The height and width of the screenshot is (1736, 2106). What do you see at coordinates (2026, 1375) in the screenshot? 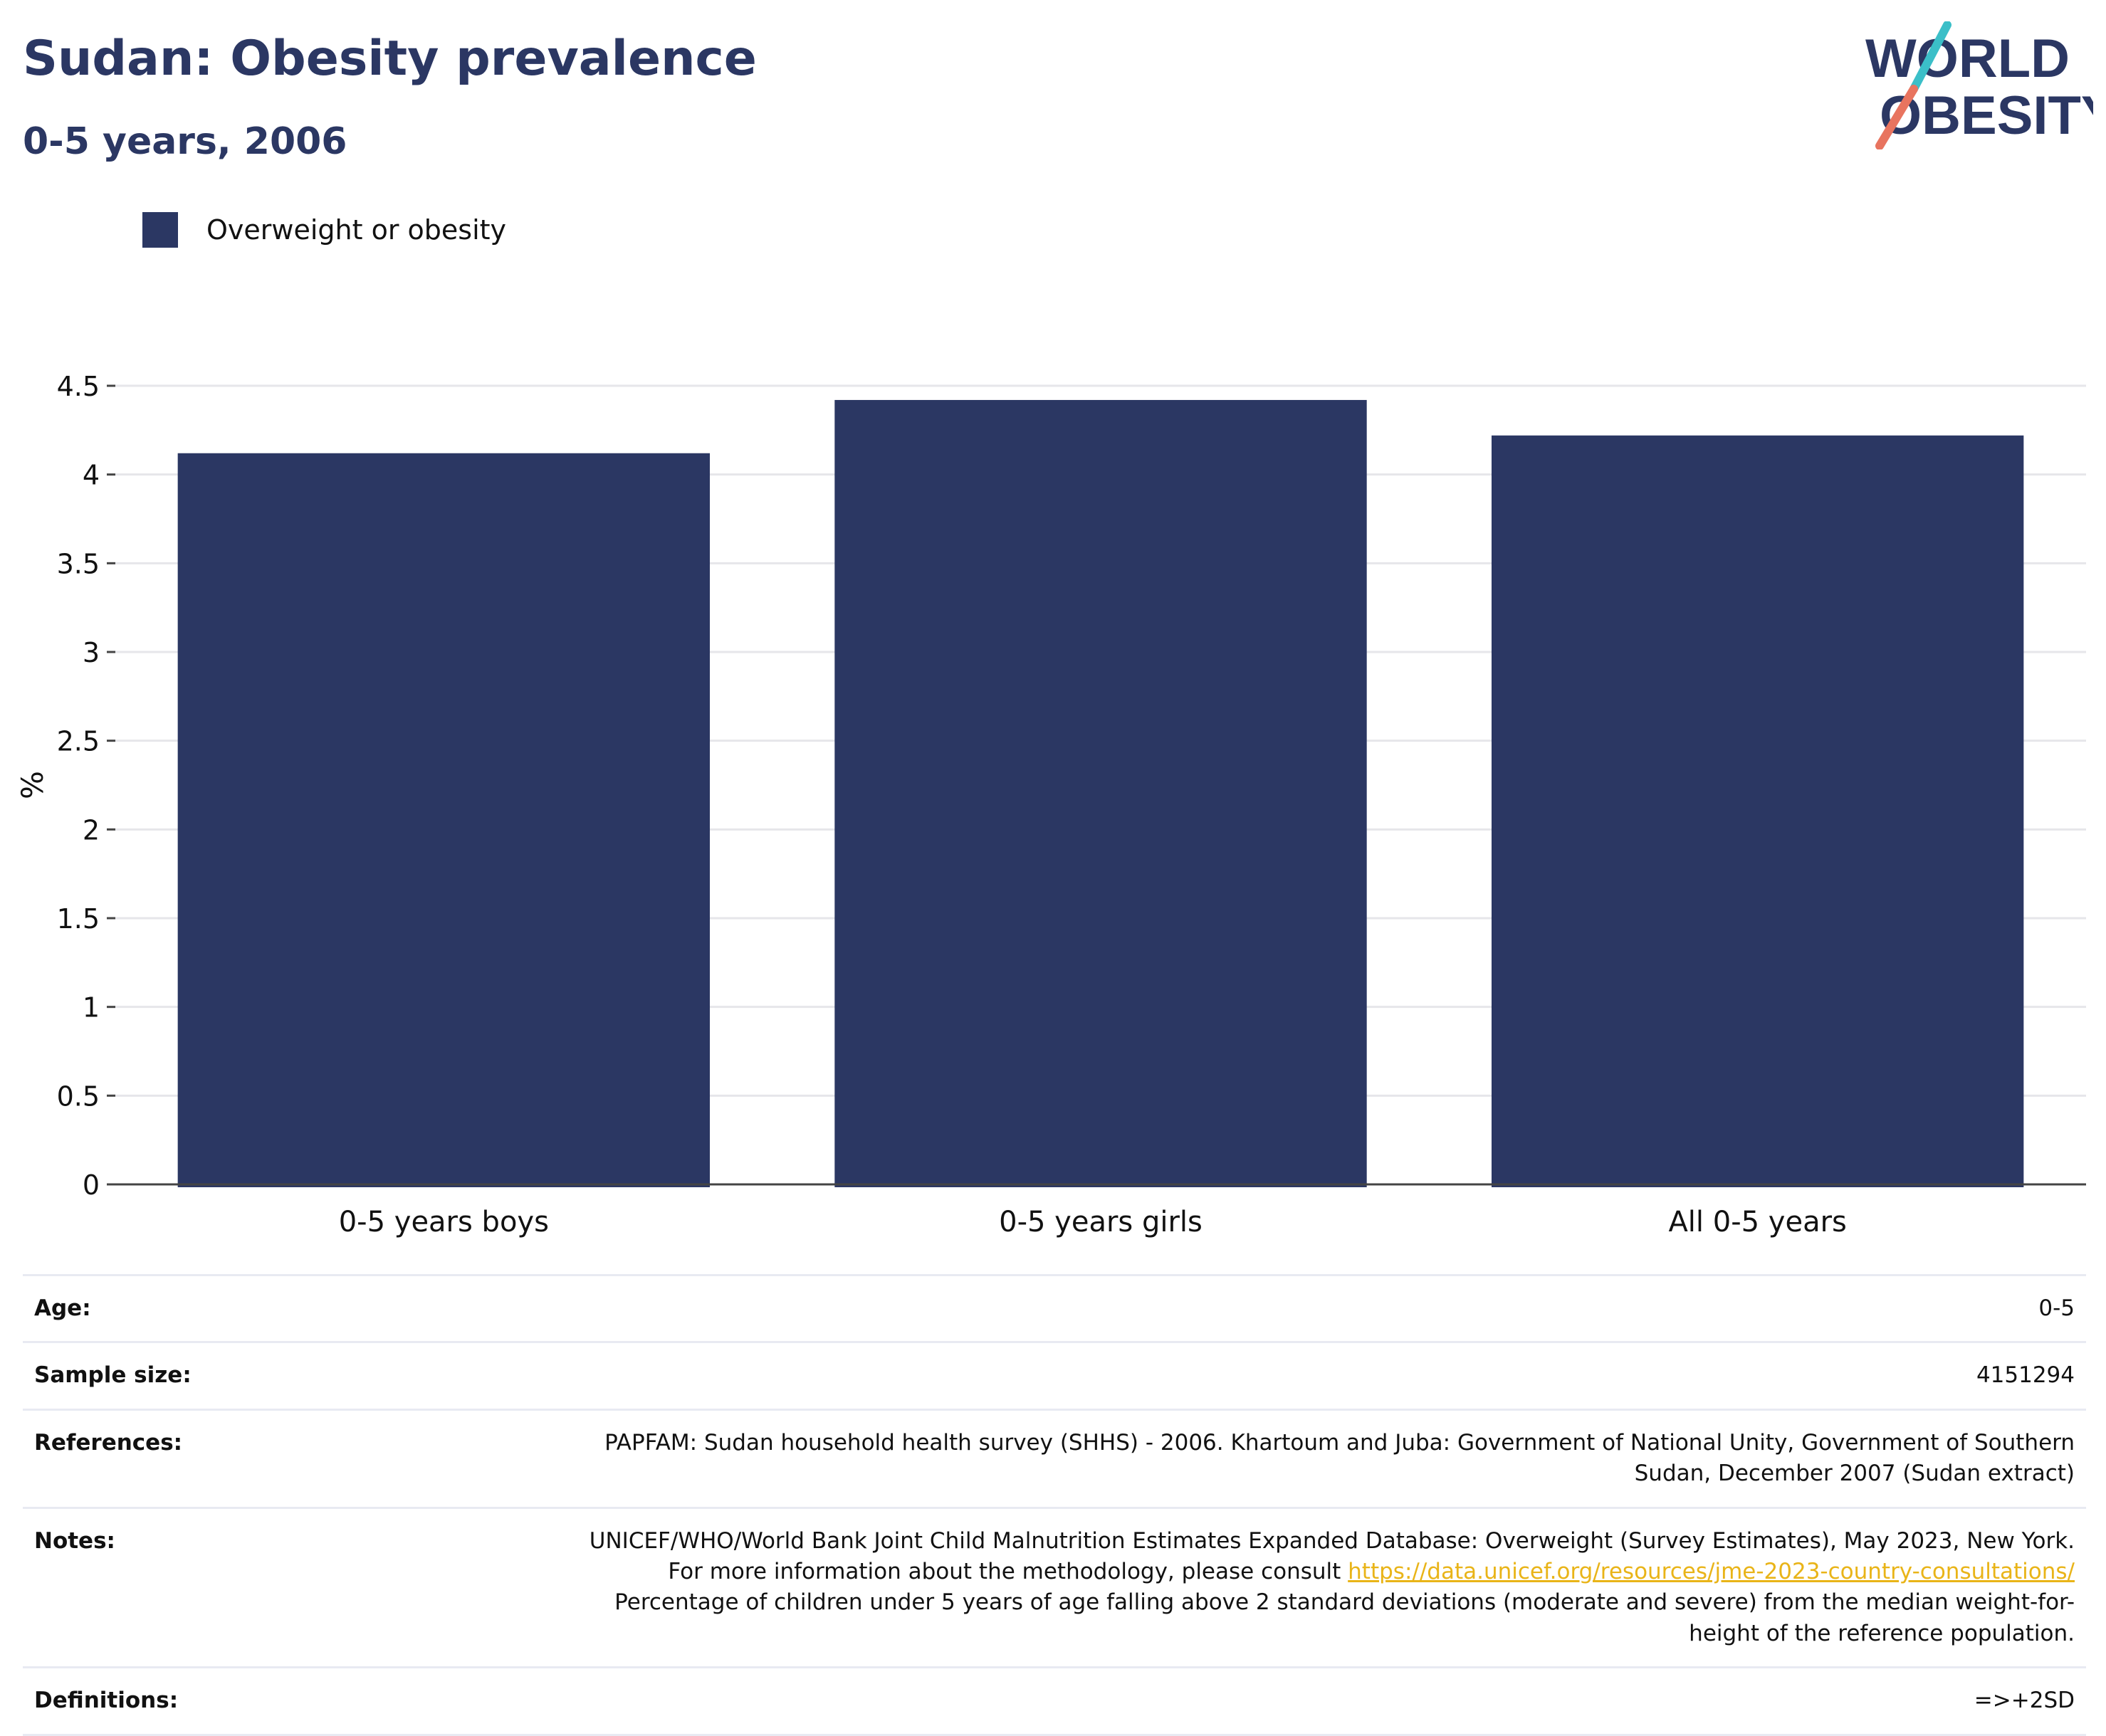
I see `sample-size-value: 4151294` at bounding box center [2026, 1375].